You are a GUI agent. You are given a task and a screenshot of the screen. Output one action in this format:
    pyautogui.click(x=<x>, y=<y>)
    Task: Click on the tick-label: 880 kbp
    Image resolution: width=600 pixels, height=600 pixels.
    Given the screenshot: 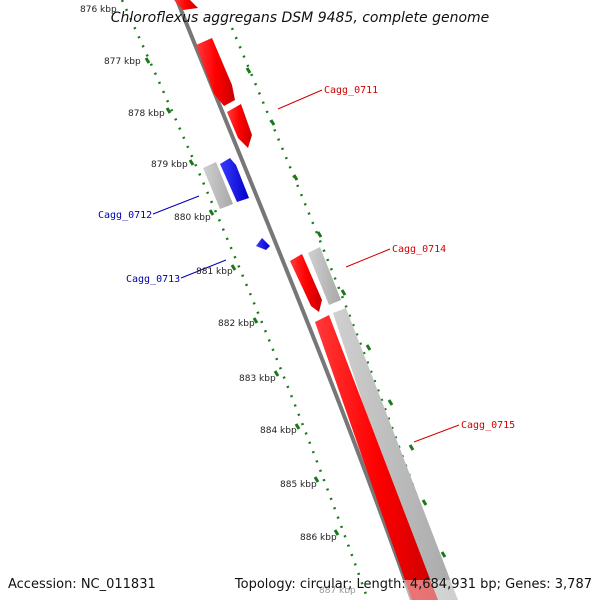 What is the action you would take?
    pyautogui.click(x=192, y=218)
    